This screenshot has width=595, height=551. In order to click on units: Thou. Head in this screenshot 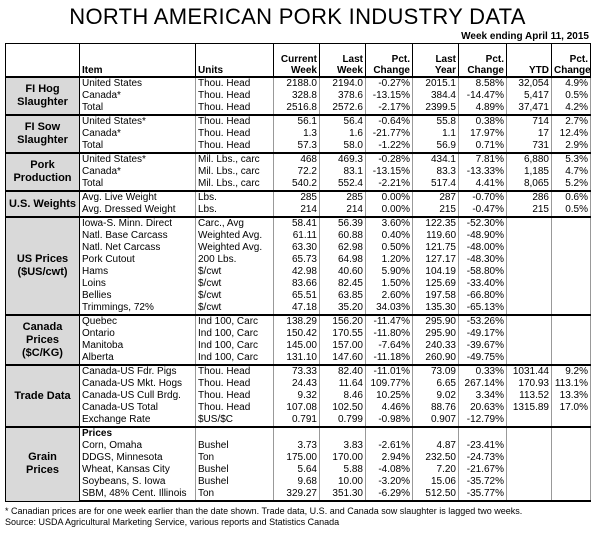, I will do `click(234, 146)`.